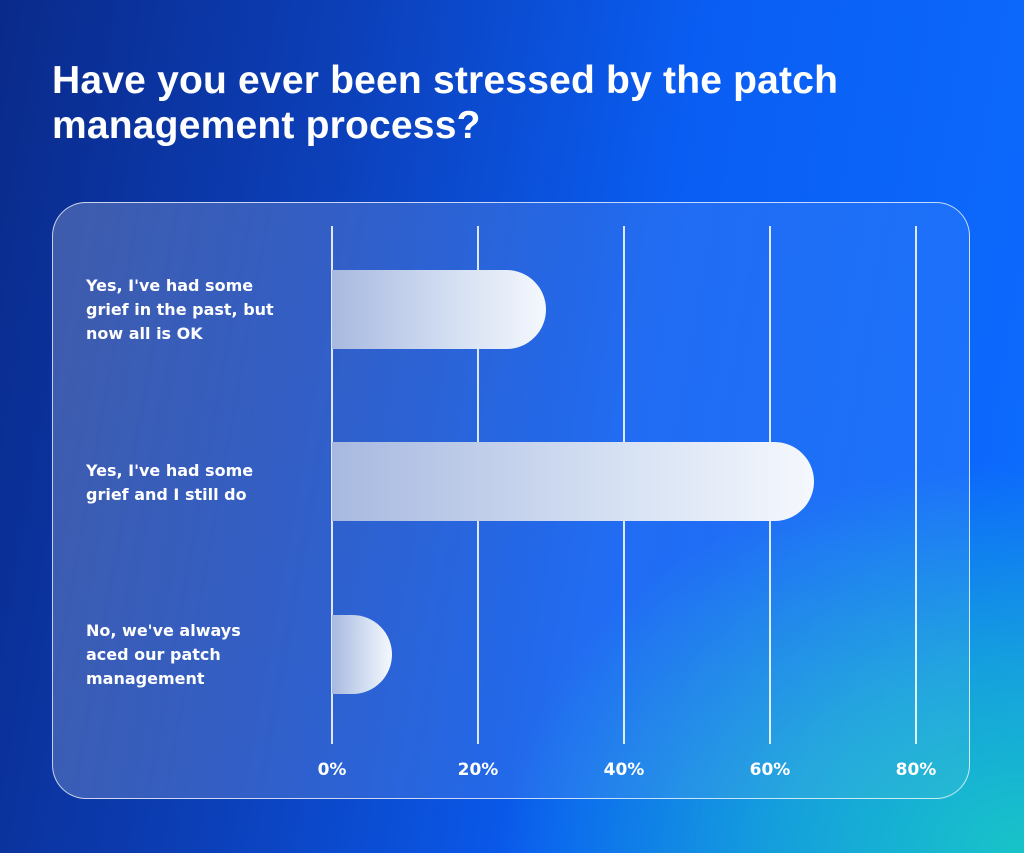 The width and height of the screenshot is (1024, 853). What do you see at coordinates (163, 630) in the screenshot?
I see `label-line: No, we've always` at bounding box center [163, 630].